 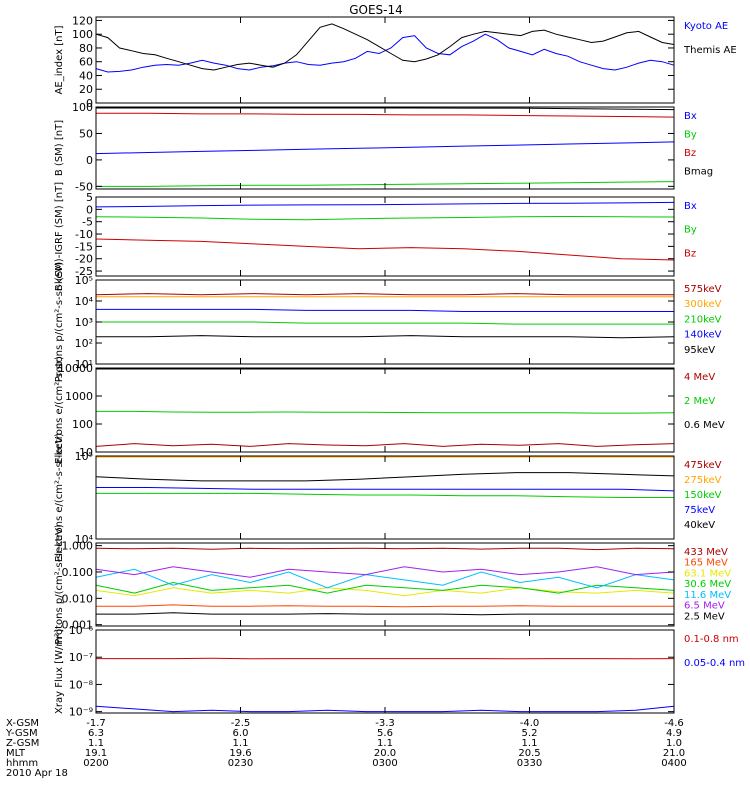 I want to click on legend-entry: 475keV, so click(x=703, y=465).